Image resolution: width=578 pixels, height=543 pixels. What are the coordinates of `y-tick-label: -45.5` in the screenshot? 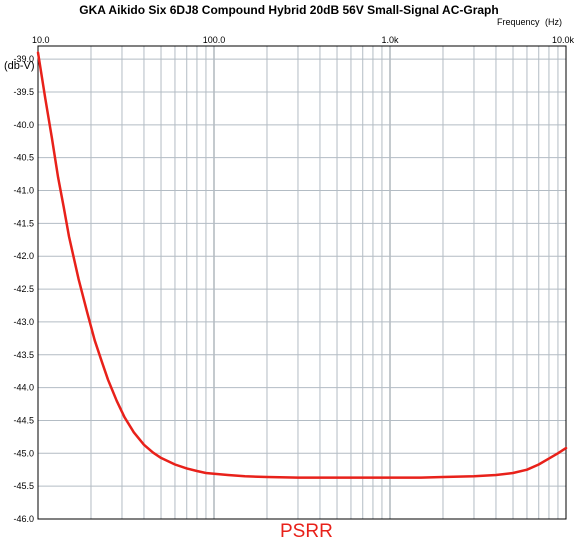 It's located at (23, 486).